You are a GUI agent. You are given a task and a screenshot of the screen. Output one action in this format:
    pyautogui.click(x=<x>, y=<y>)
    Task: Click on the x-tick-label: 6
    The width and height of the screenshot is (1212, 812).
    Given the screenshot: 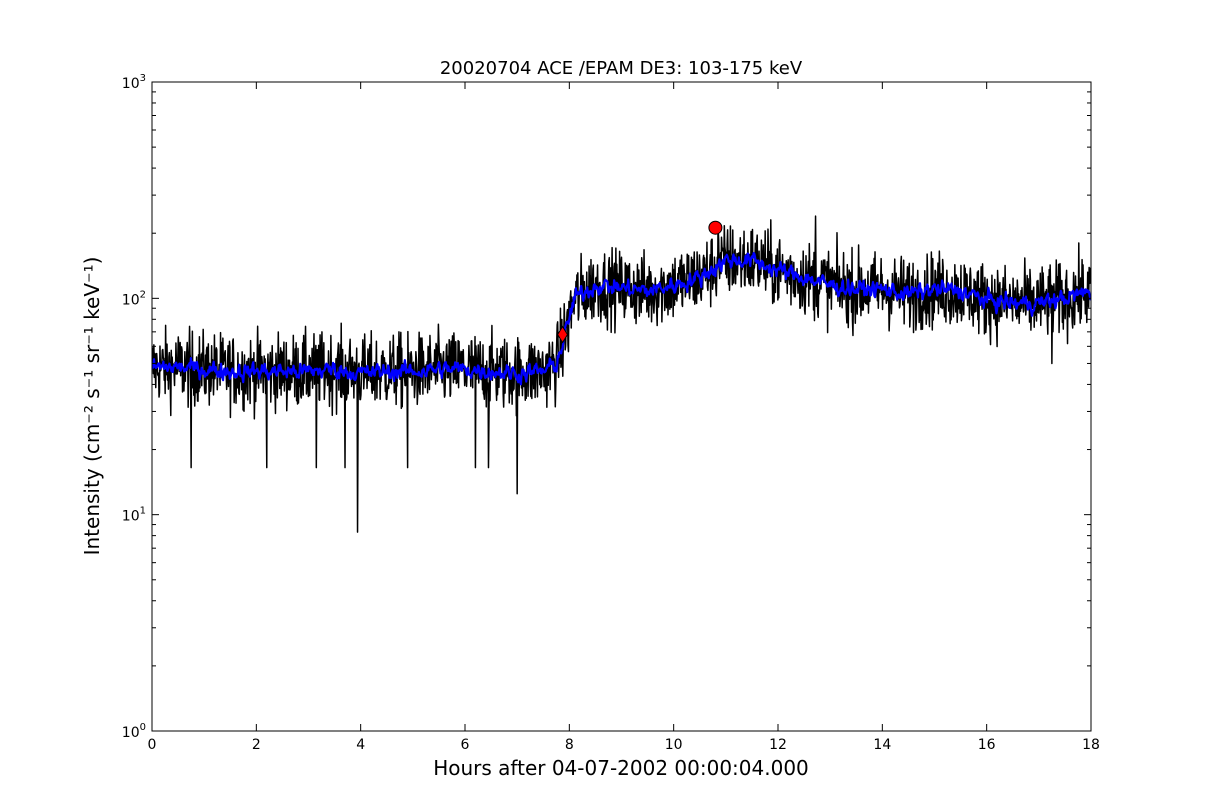 What is the action you would take?
    pyautogui.click(x=465, y=745)
    